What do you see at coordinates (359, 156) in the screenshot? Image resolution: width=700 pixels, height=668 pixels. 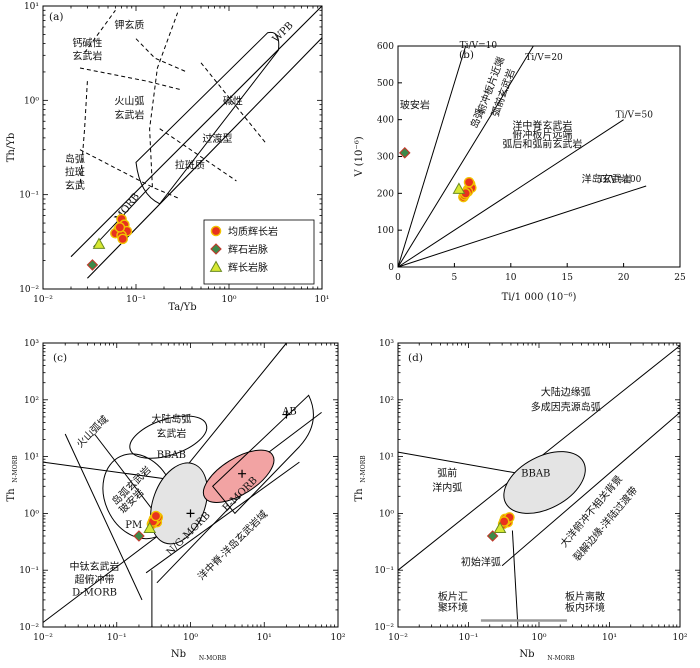 I see `y-axis-label: V (10⁻⁶)` at bounding box center [359, 156].